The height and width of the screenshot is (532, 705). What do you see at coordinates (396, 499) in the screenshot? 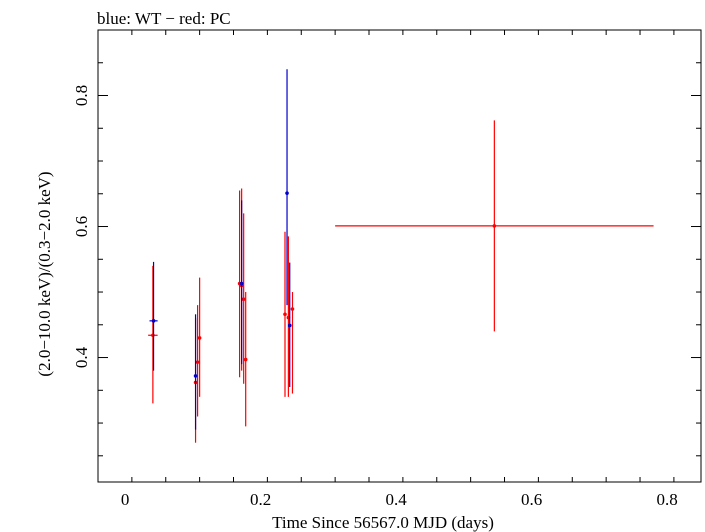
I see `x-tick-label: 0.4` at bounding box center [396, 499].